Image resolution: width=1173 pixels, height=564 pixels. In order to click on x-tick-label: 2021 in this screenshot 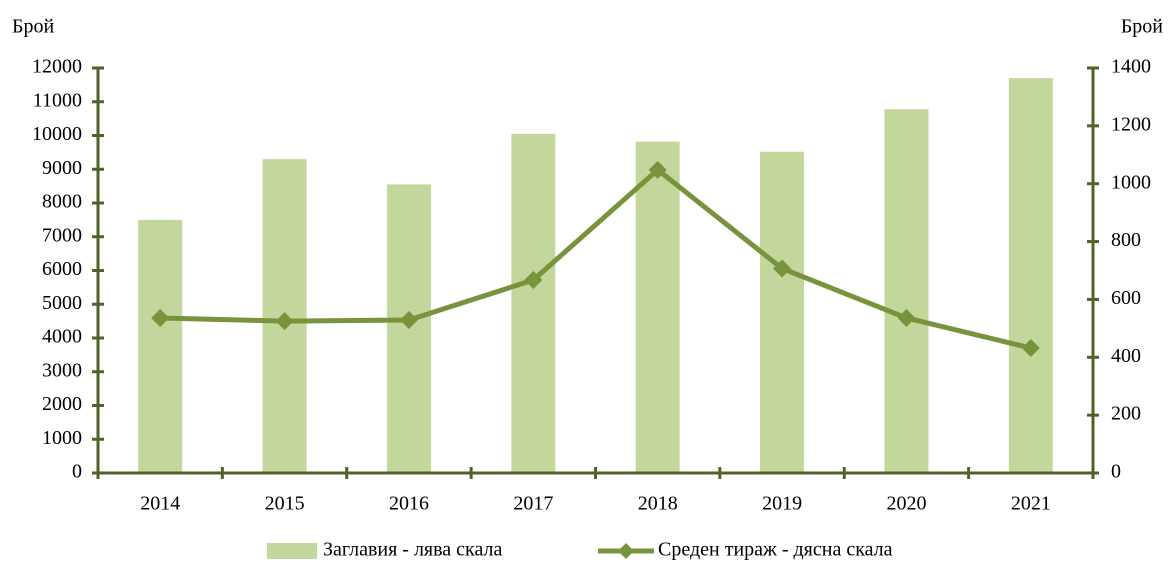, I will do `click(1031, 504)`.